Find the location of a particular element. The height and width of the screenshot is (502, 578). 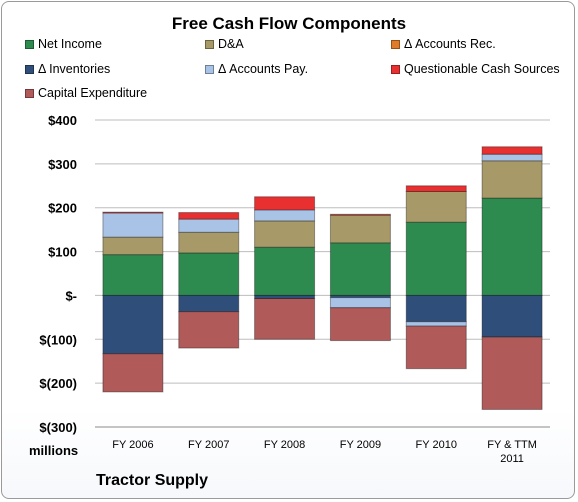

legend-item-net-income: Net Income is located at coordinates (63, 44).